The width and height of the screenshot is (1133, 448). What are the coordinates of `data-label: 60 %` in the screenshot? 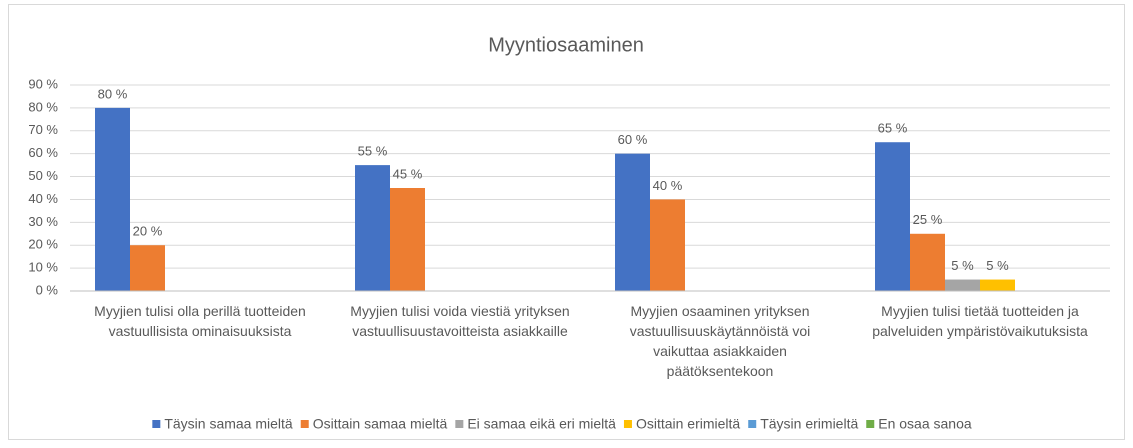 It's located at (633, 139).